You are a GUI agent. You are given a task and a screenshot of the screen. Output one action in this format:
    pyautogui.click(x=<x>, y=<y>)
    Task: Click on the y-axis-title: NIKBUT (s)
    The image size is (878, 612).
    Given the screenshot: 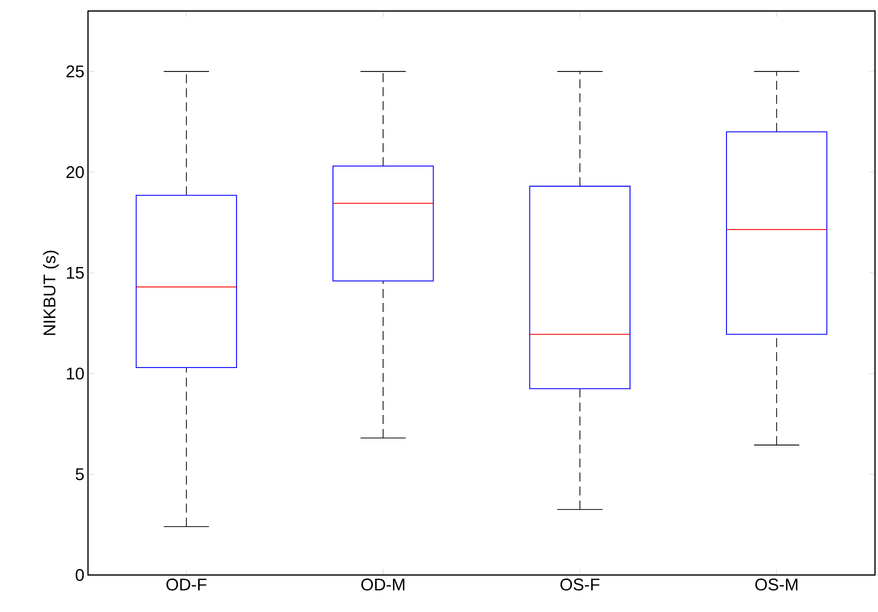 What is the action you would take?
    pyautogui.click(x=51, y=292)
    